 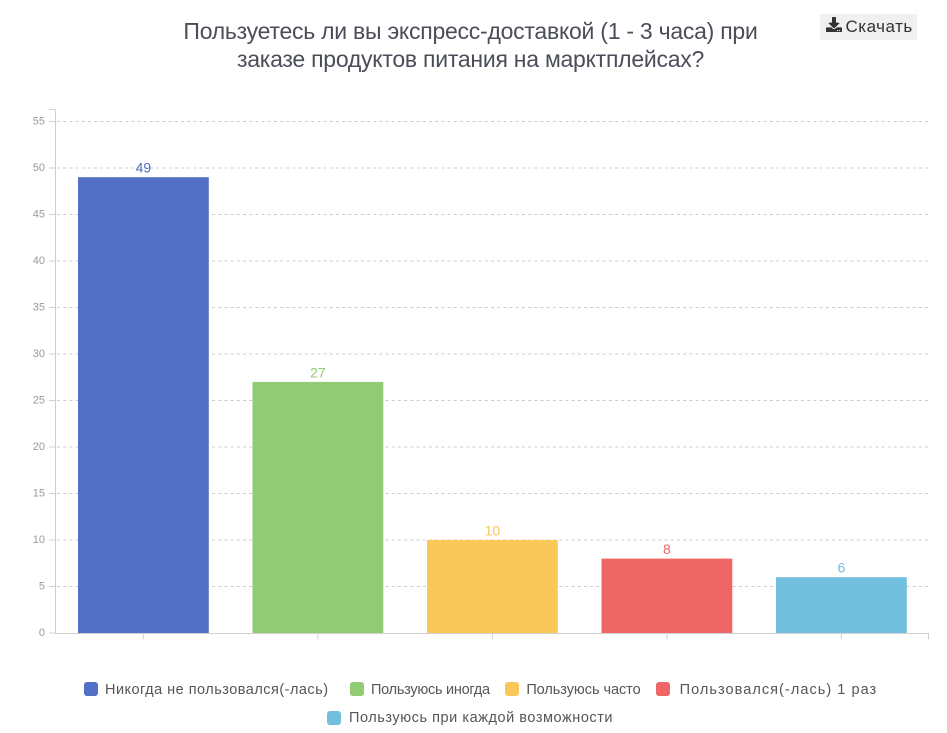 What do you see at coordinates (42, 587) in the screenshot?
I see `svg-text: 5` at bounding box center [42, 587].